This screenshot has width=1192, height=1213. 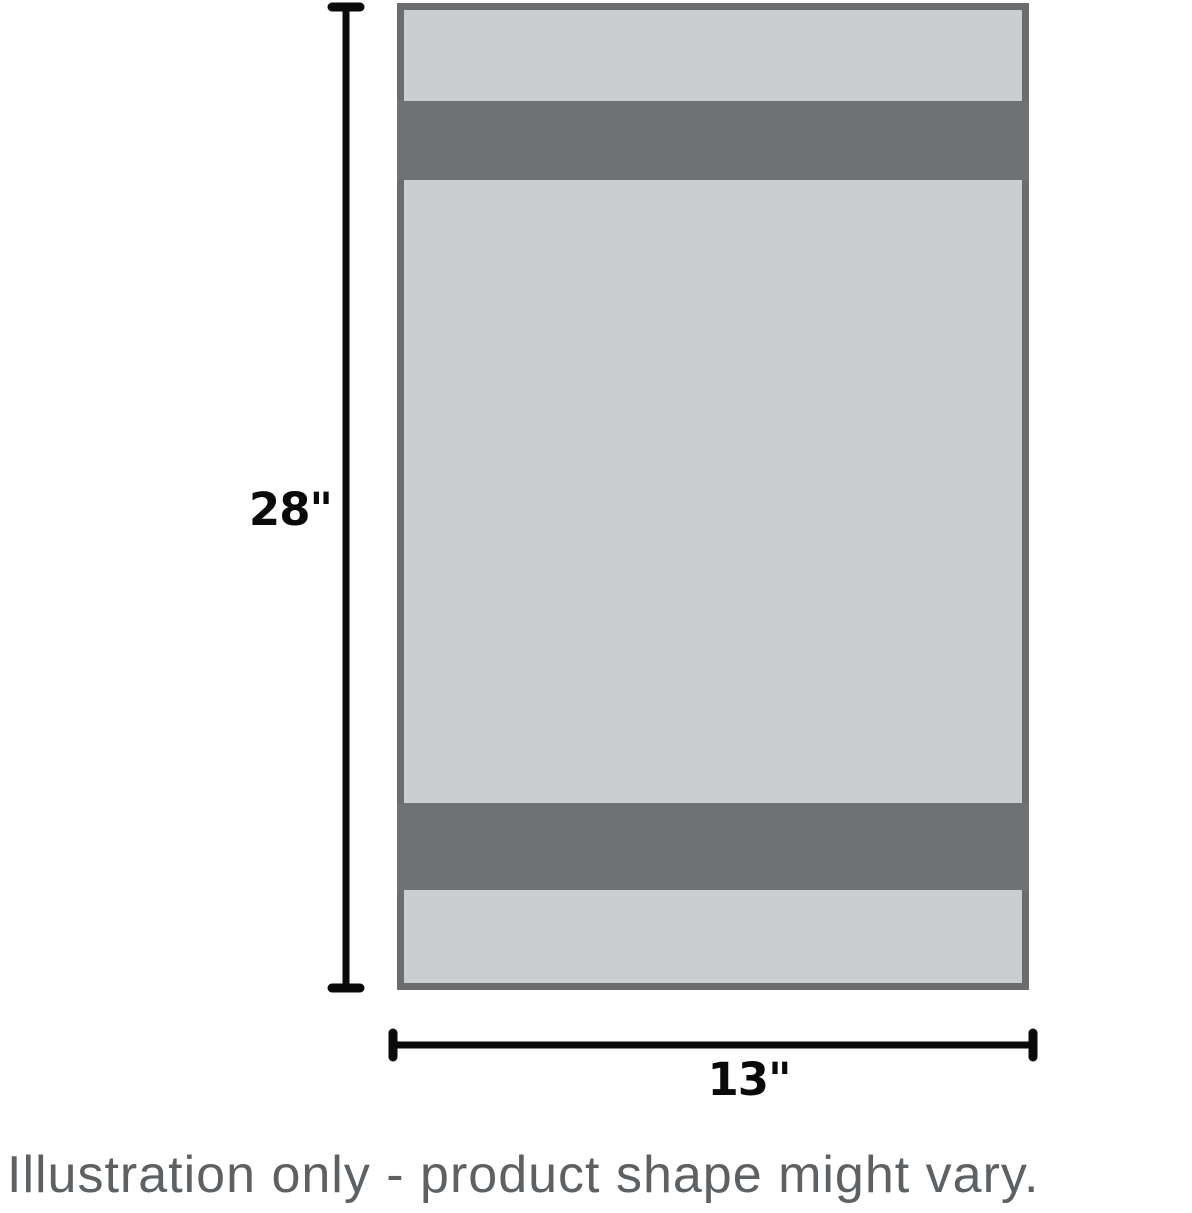 What do you see at coordinates (713, 140) in the screenshot?
I see `towel-top-stripe` at bounding box center [713, 140].